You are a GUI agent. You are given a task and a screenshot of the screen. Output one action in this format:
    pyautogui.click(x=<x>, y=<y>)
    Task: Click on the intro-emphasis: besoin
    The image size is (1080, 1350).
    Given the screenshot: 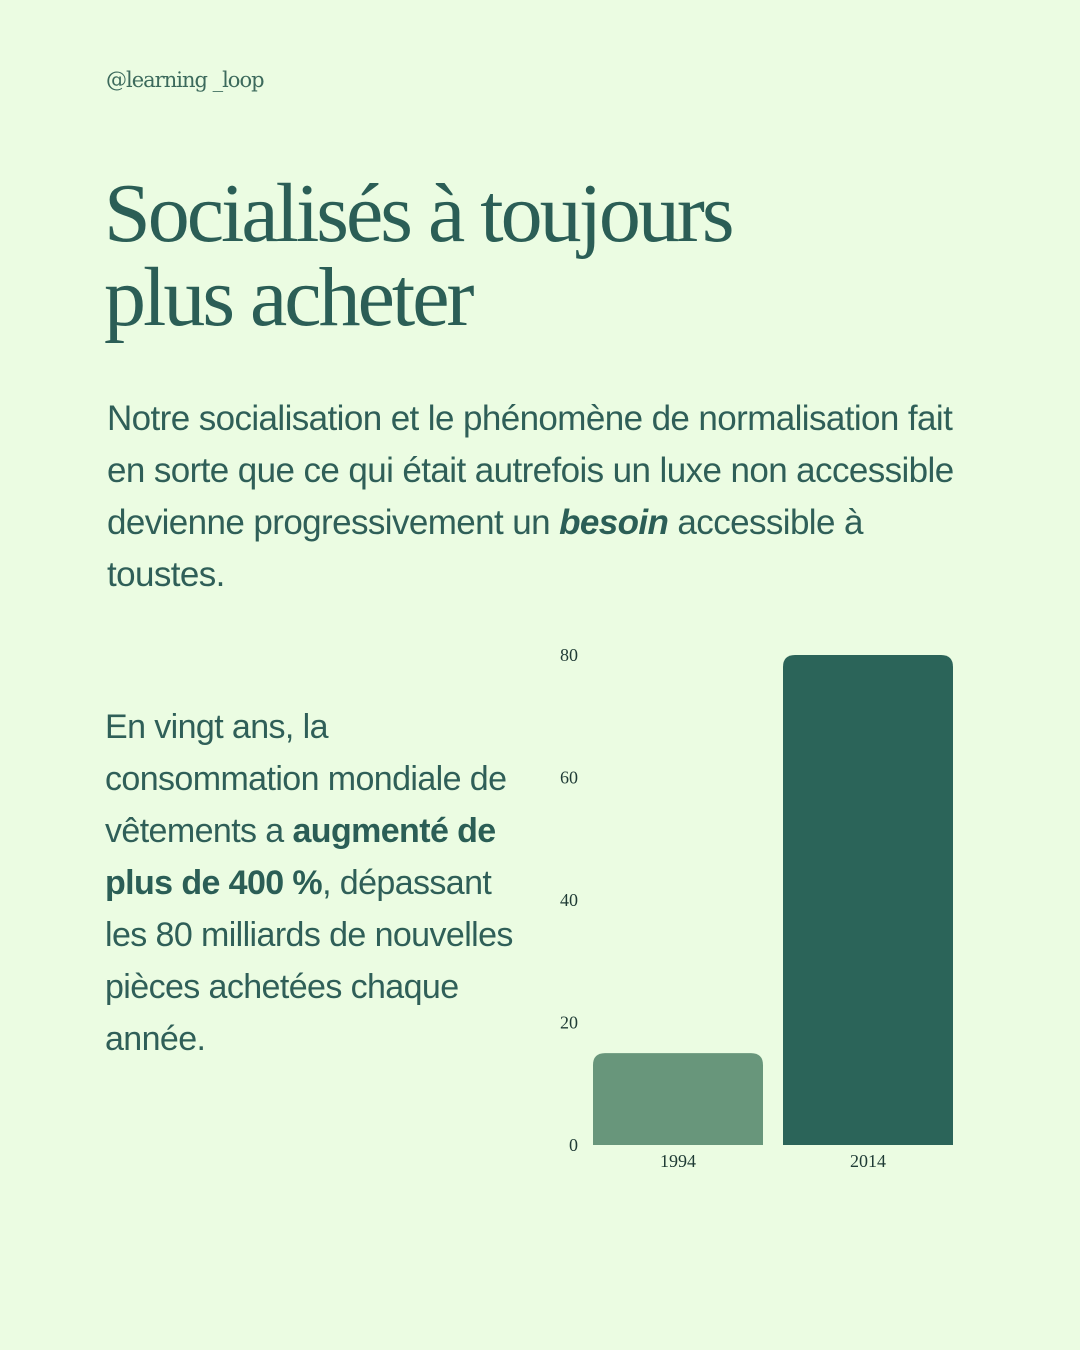 What is the action you would take?
    pyautogui.click(x=614, y=522)
    